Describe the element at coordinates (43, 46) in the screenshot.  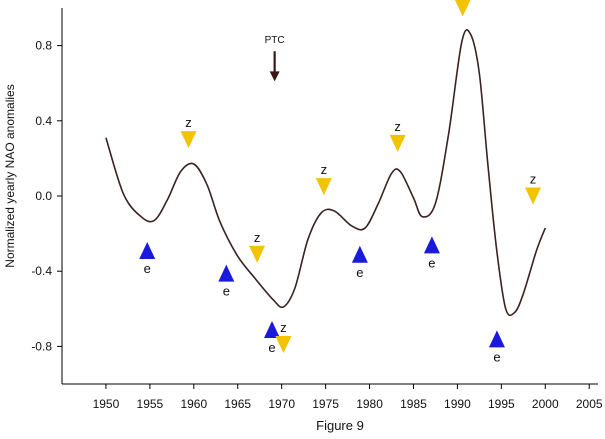
I see `y-tick-label: 0.8` at that location.